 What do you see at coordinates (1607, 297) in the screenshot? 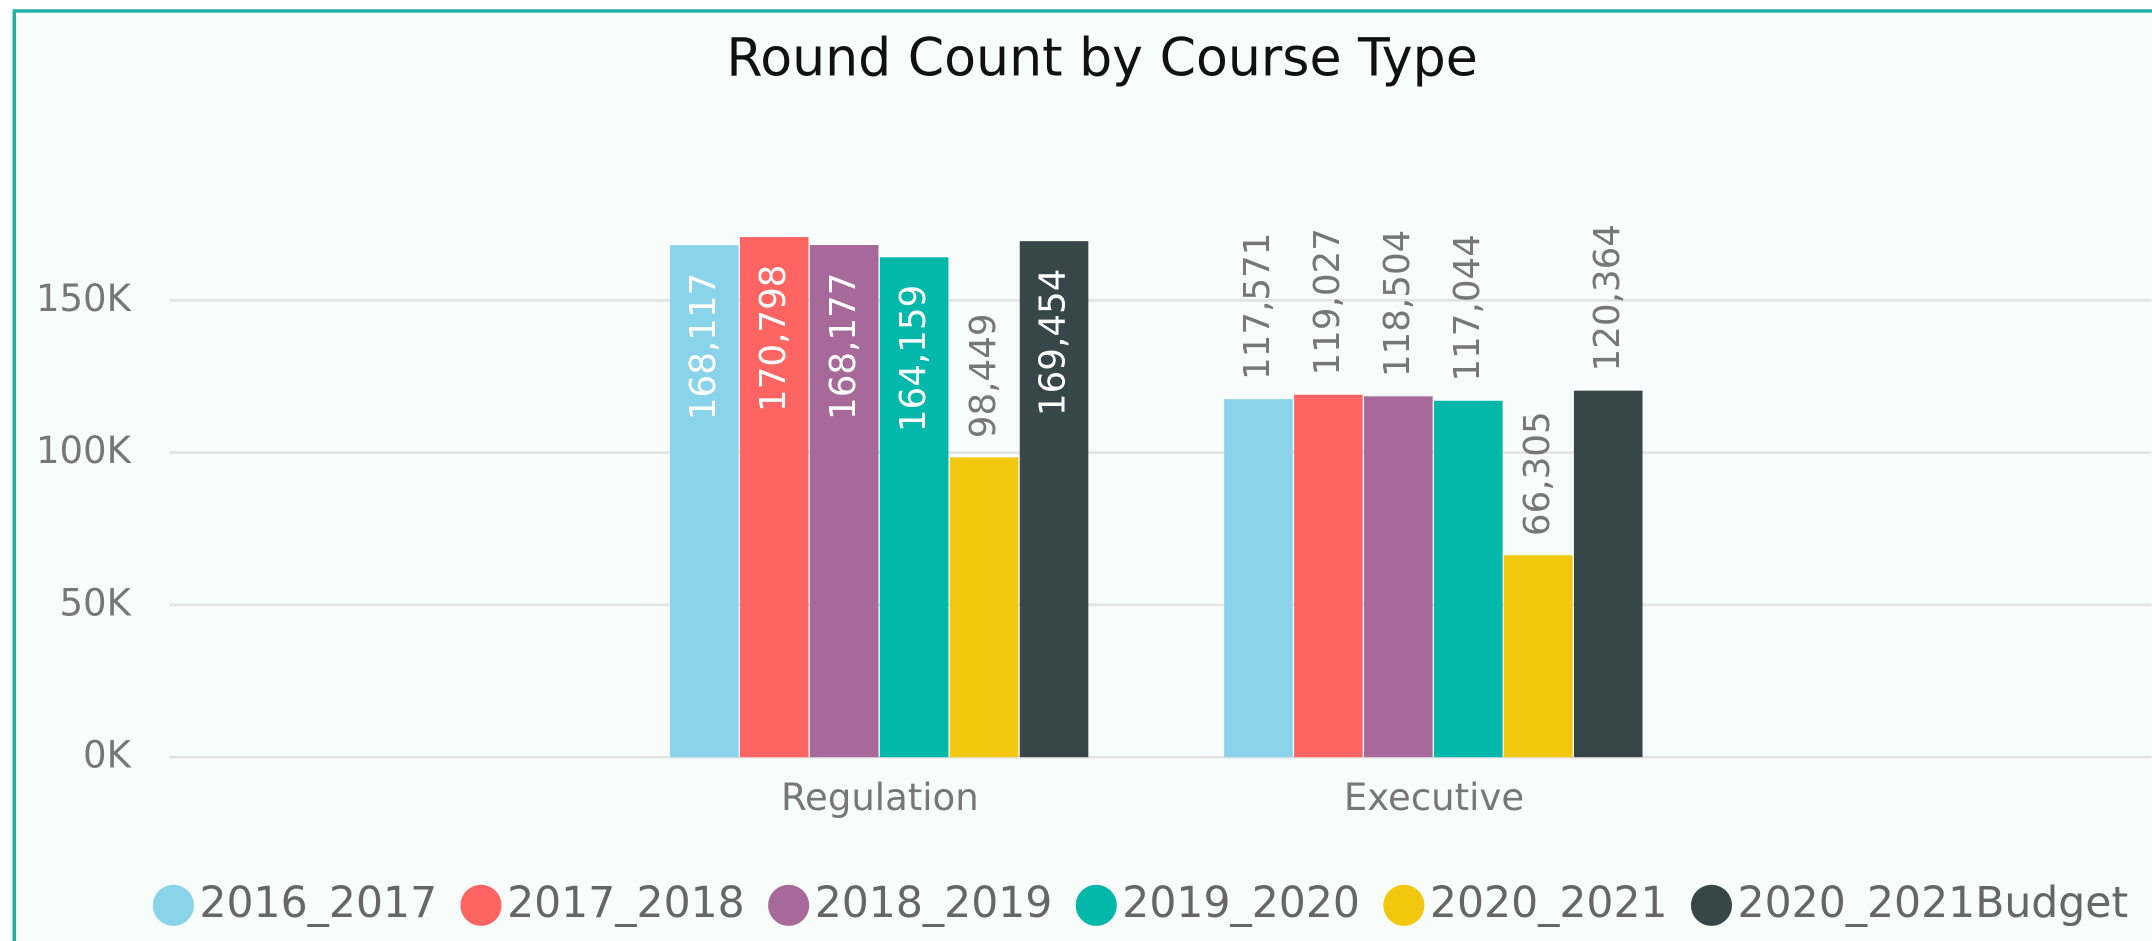
I see `data-label: 120,364` at bounding box center [1607, 297].